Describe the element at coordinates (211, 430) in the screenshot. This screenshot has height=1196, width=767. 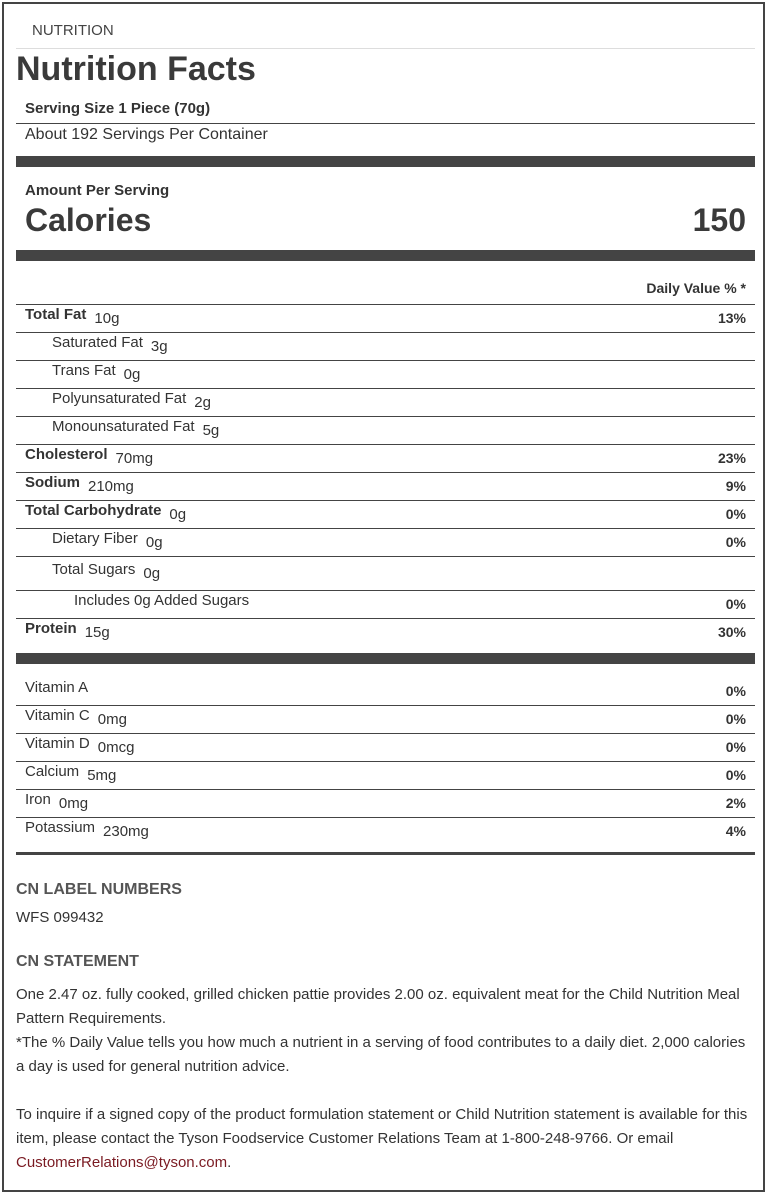
I see `nutrient-amount: 5g` at that location.